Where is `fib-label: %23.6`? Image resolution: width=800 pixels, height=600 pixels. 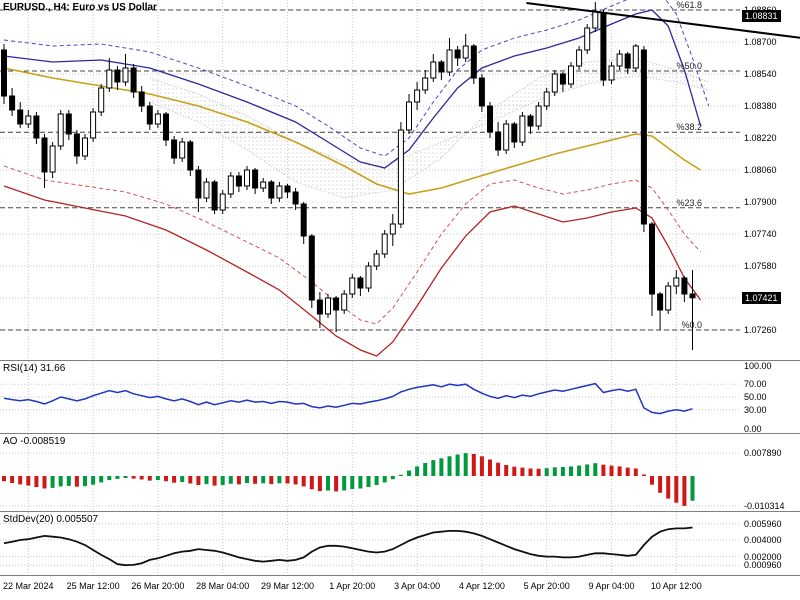
fib-label: %23.6 is located at coordinates (689, 203).